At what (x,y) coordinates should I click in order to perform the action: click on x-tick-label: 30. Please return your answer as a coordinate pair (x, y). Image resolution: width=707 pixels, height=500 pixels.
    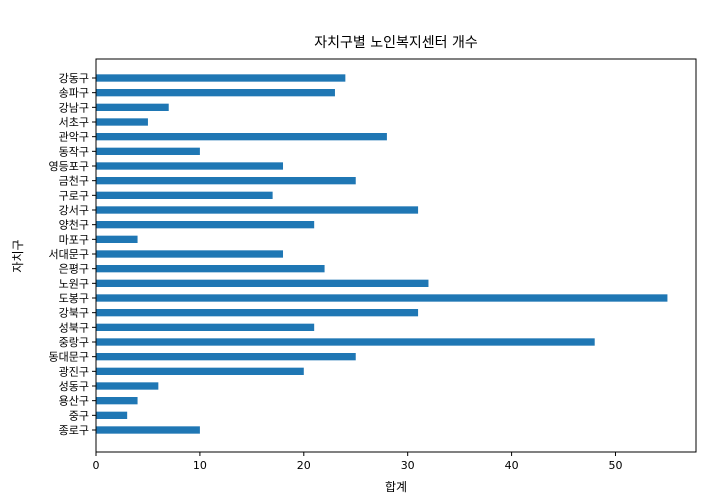
    Looking at the image, I should click on (408, 465).